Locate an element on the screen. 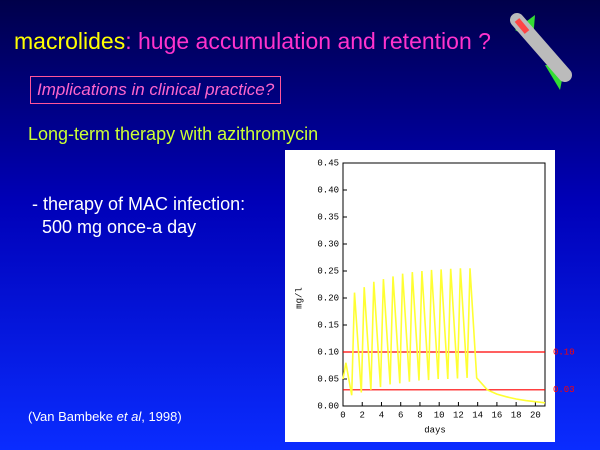 This screenshot has height=450, width=600. y-tick-label: 0.30 is located at coordinates (328, 244).